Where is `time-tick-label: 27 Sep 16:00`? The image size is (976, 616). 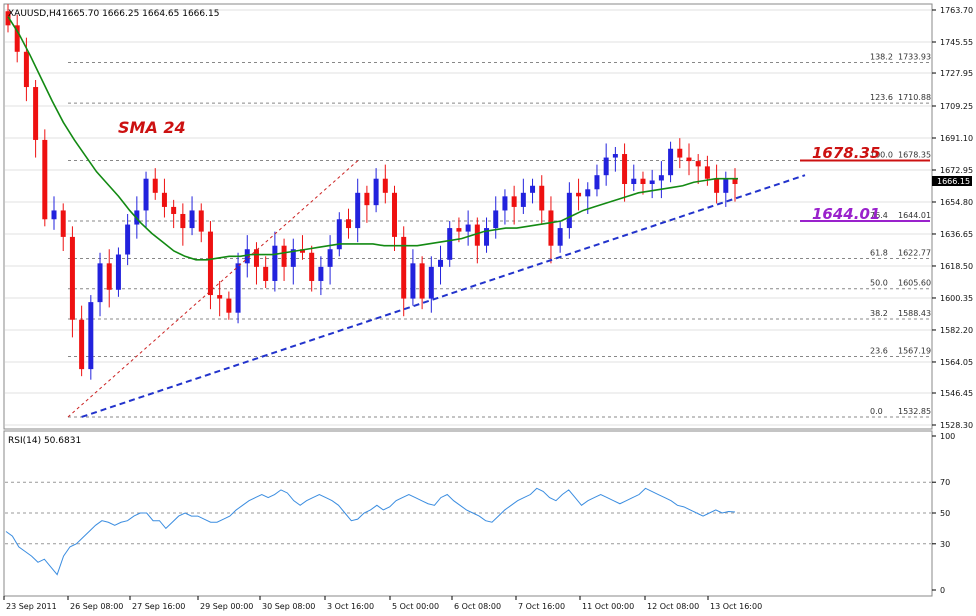 time-tick-label: 27 Sep 16:00 is located at coordinates (158, 606).